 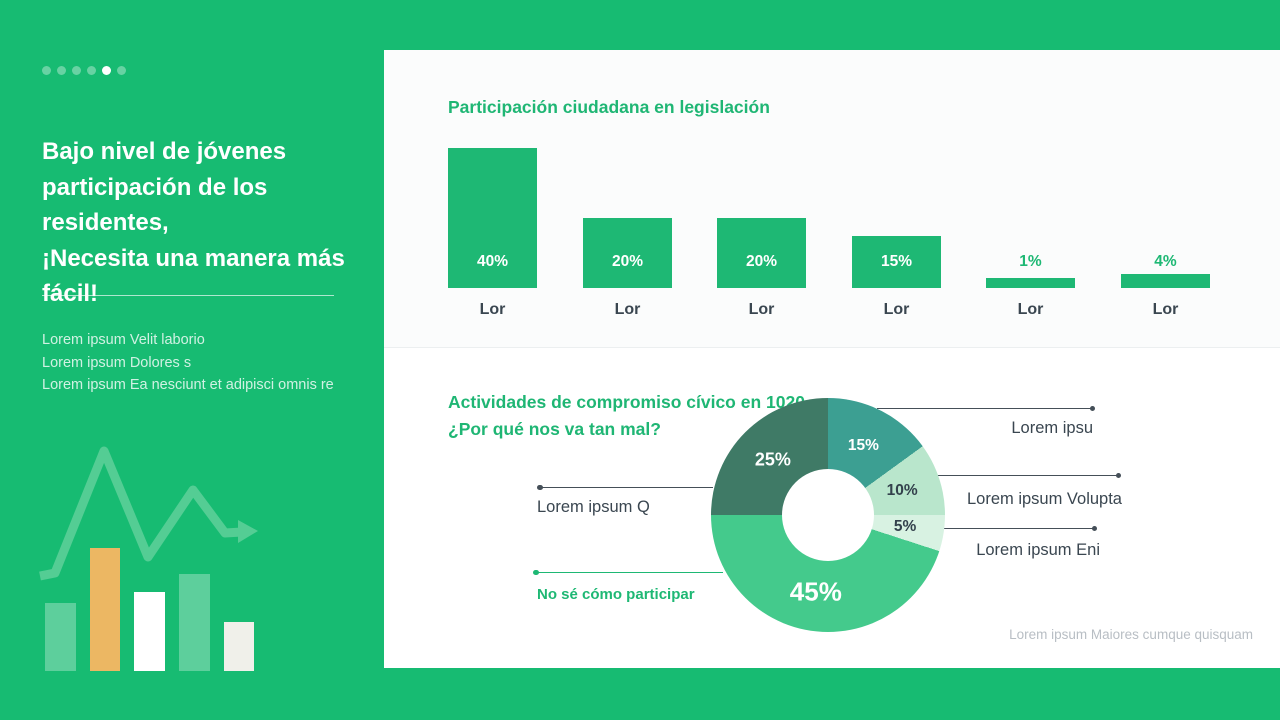 What do you see at coordinates (902, 490) in the screenshot?
I see `donut-slice-percentage: 10%` at bounding box center [902, 490].